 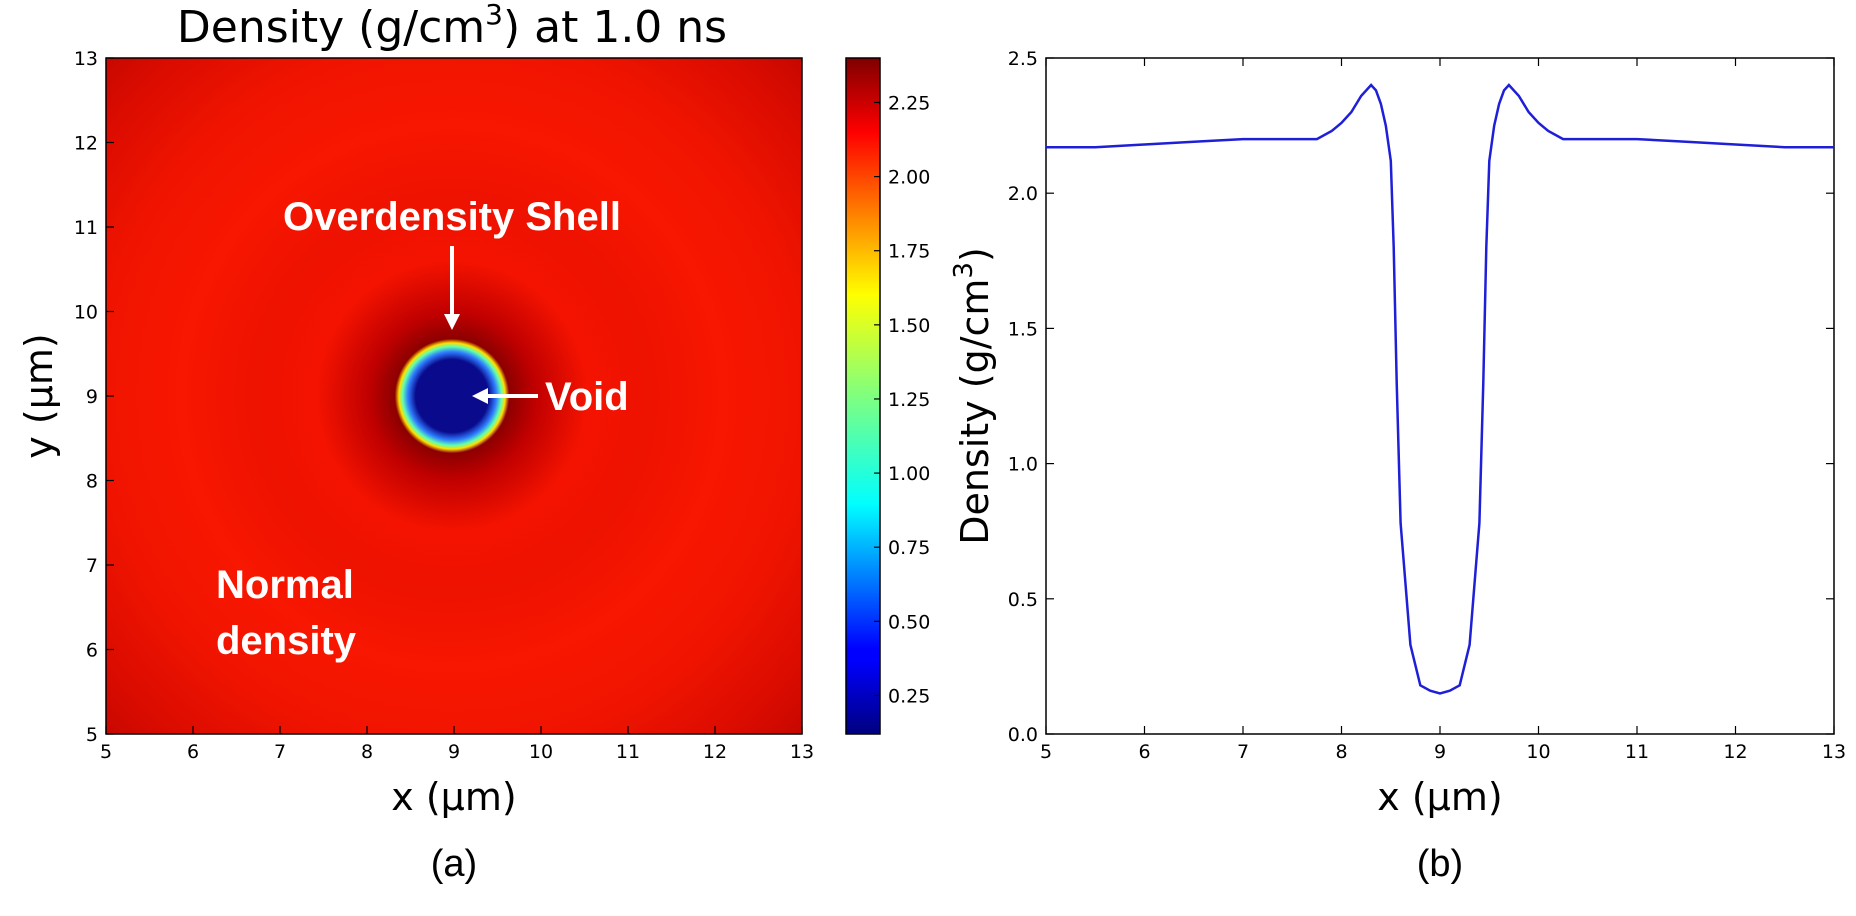 I want to click on annotation-overdensity-shell: Overdensity Shell, so click(x=452, y=217).